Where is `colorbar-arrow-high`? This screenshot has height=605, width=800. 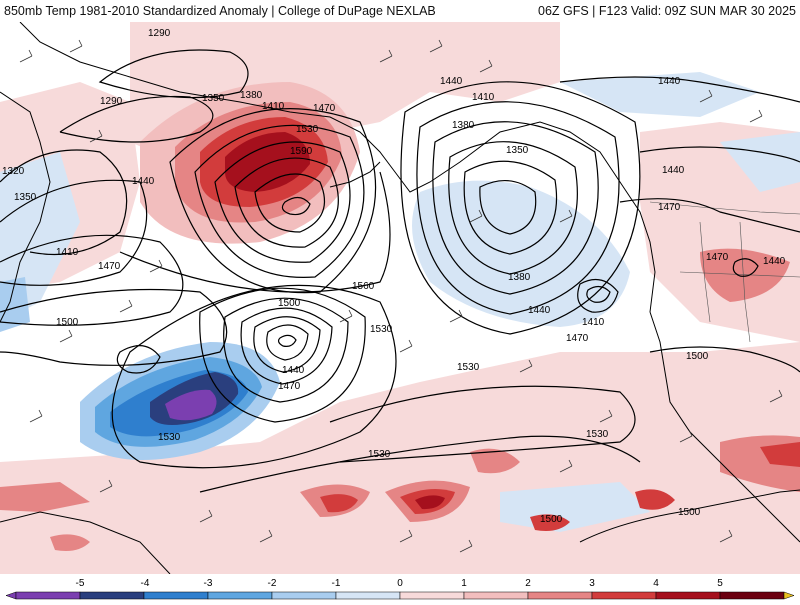 colorbar-arrow-high is located at coordinates (789, 595).